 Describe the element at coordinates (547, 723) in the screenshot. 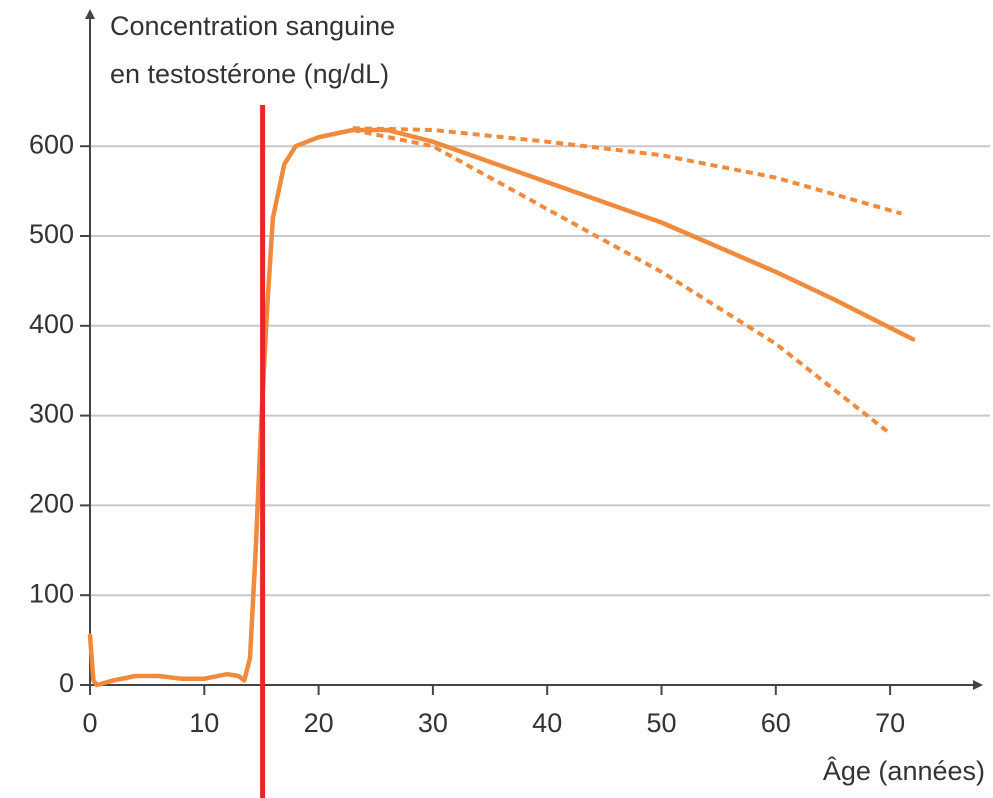

I see `x-tick-label: 40` at that location.